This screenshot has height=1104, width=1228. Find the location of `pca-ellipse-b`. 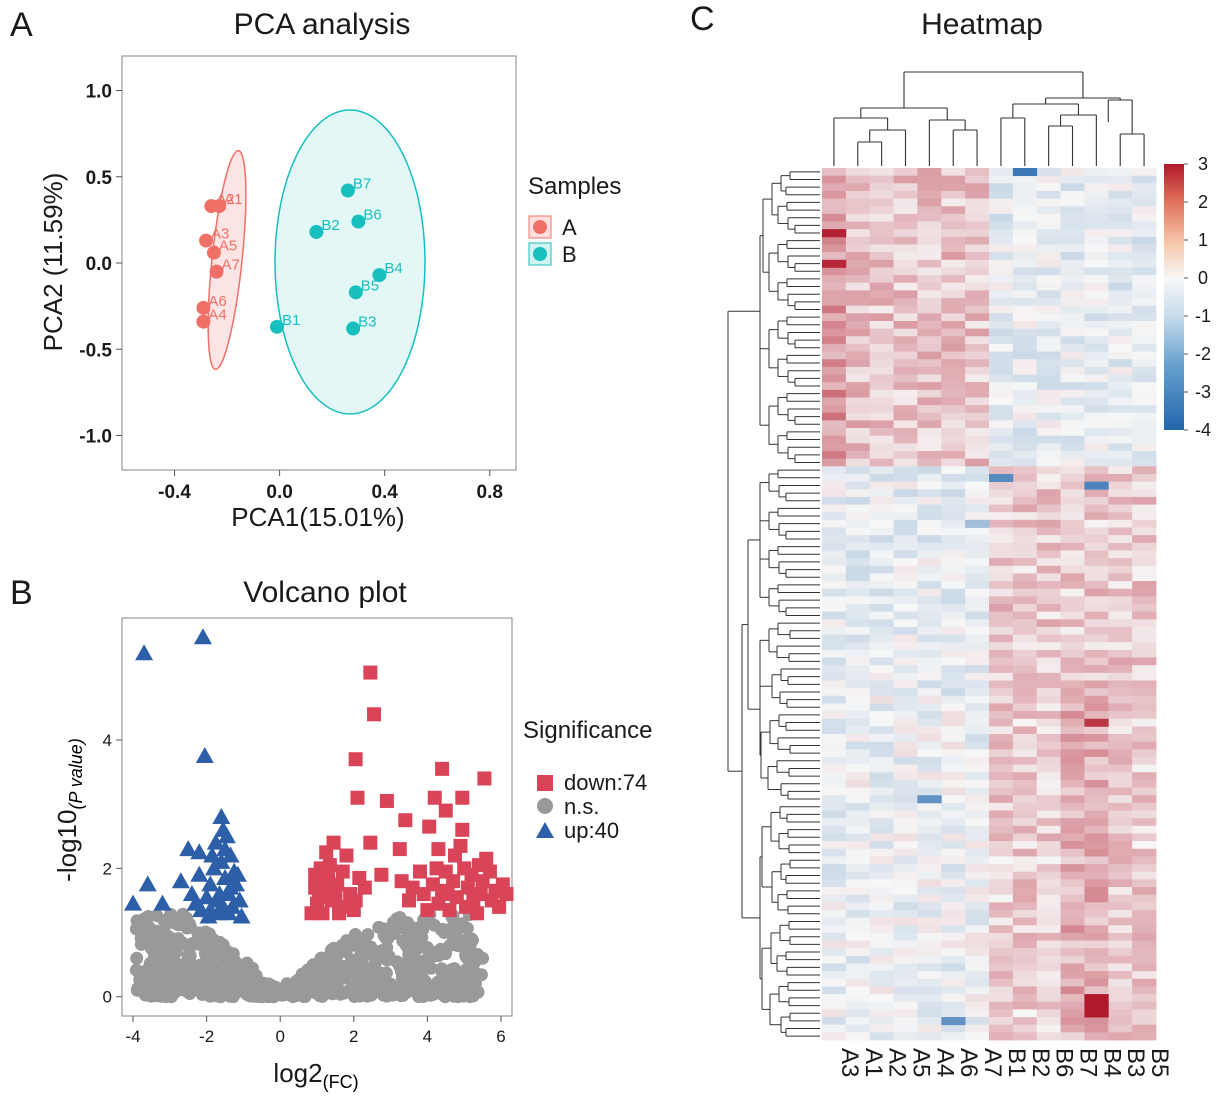

pca-ellipse-b is located at coordinates (350, 262).